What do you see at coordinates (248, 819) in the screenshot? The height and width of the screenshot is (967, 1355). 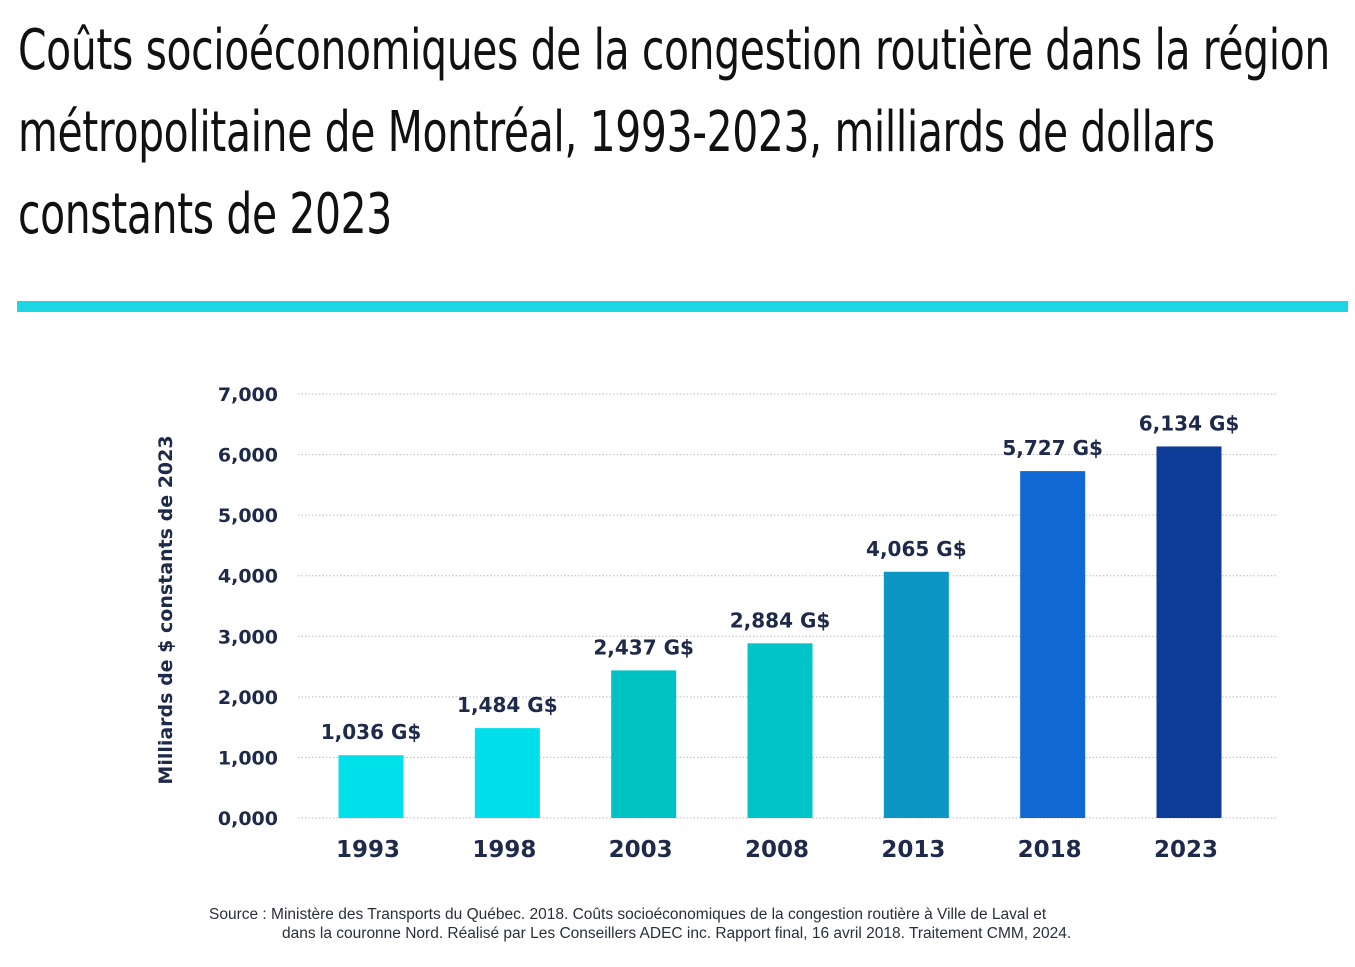 I see `y-tick-label: 0,000` at bounding box center [248, 819].